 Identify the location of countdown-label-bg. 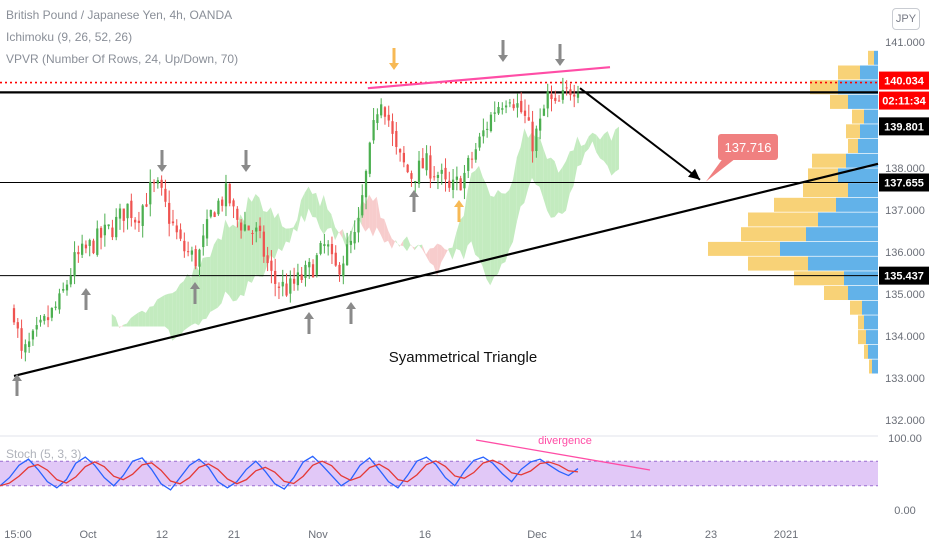
(904, 100).